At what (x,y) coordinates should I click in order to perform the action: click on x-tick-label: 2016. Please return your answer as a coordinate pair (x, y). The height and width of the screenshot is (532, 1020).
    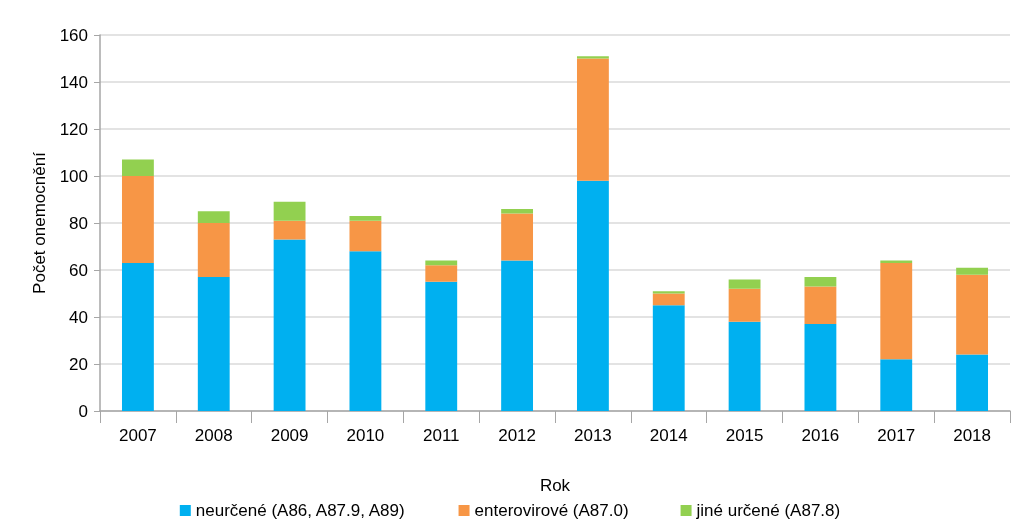
    Looking at the image, I should click on (820, 435).